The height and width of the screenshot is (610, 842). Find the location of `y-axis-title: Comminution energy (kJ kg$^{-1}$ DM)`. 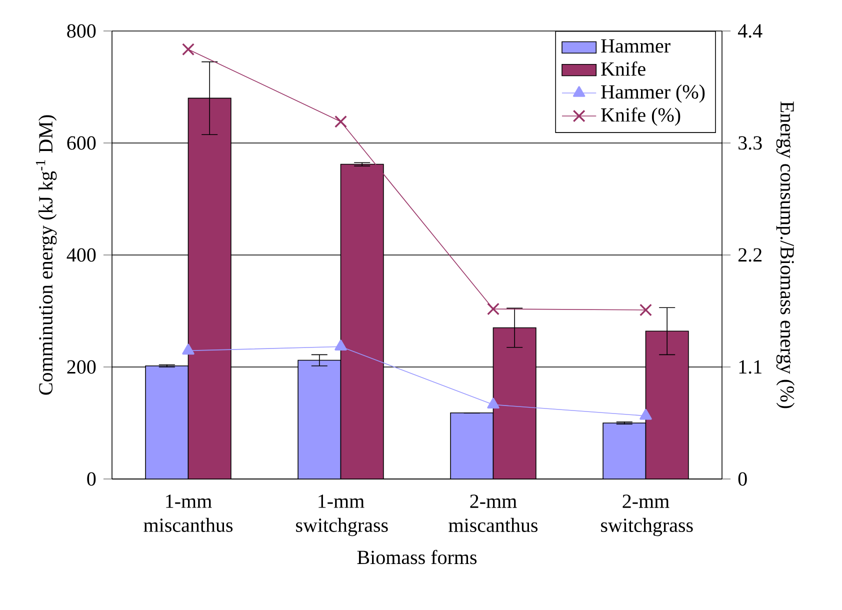

y-axis-title: Comminution energy (kJ kg$^{-1}$ DM) is located at coordinates (46, 255).